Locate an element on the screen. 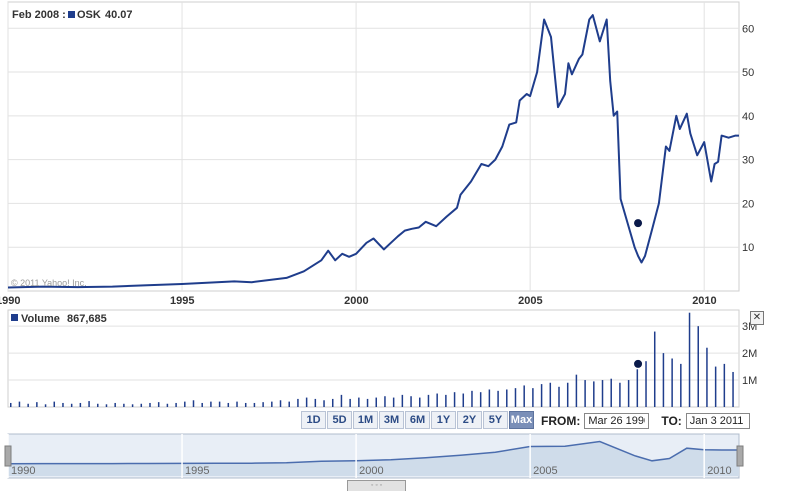 The width and height of the screenshot is (786, 491). price-x-tick: 2010 is located at coordinates (704, 301).